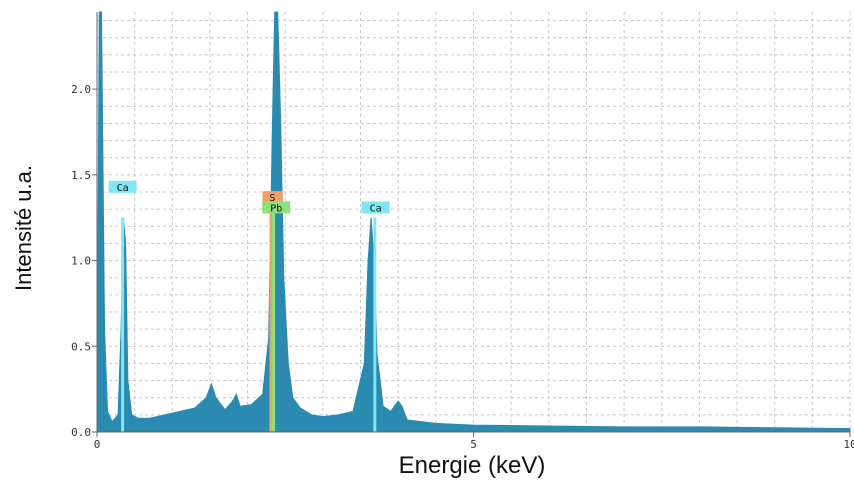  What do you see at coordinates (23, 228) in the screenshot?
I see `y-axis-title: Intensité u.a.` at bounding box center [23, 228].